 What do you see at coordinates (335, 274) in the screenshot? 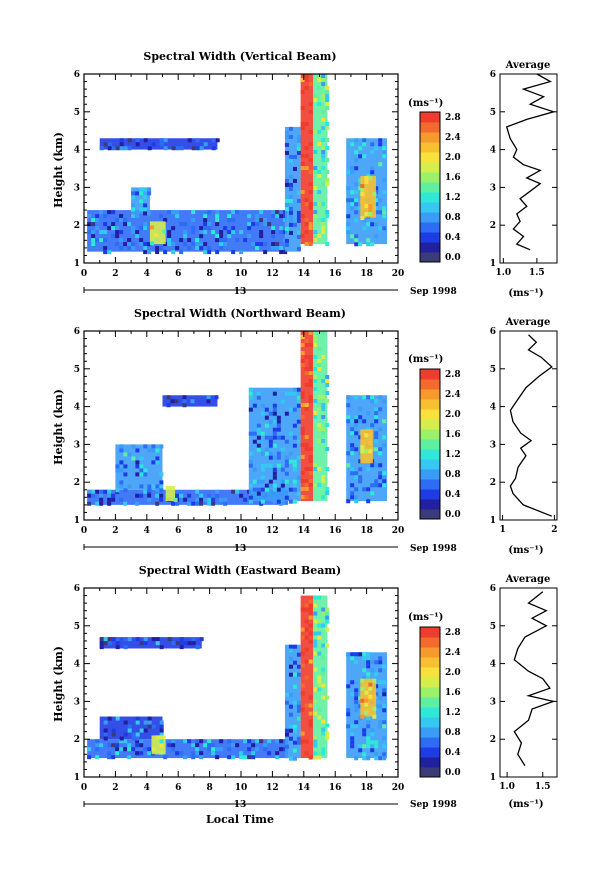
I see `x-tick-label: 16` at bounding box center [335, 274].